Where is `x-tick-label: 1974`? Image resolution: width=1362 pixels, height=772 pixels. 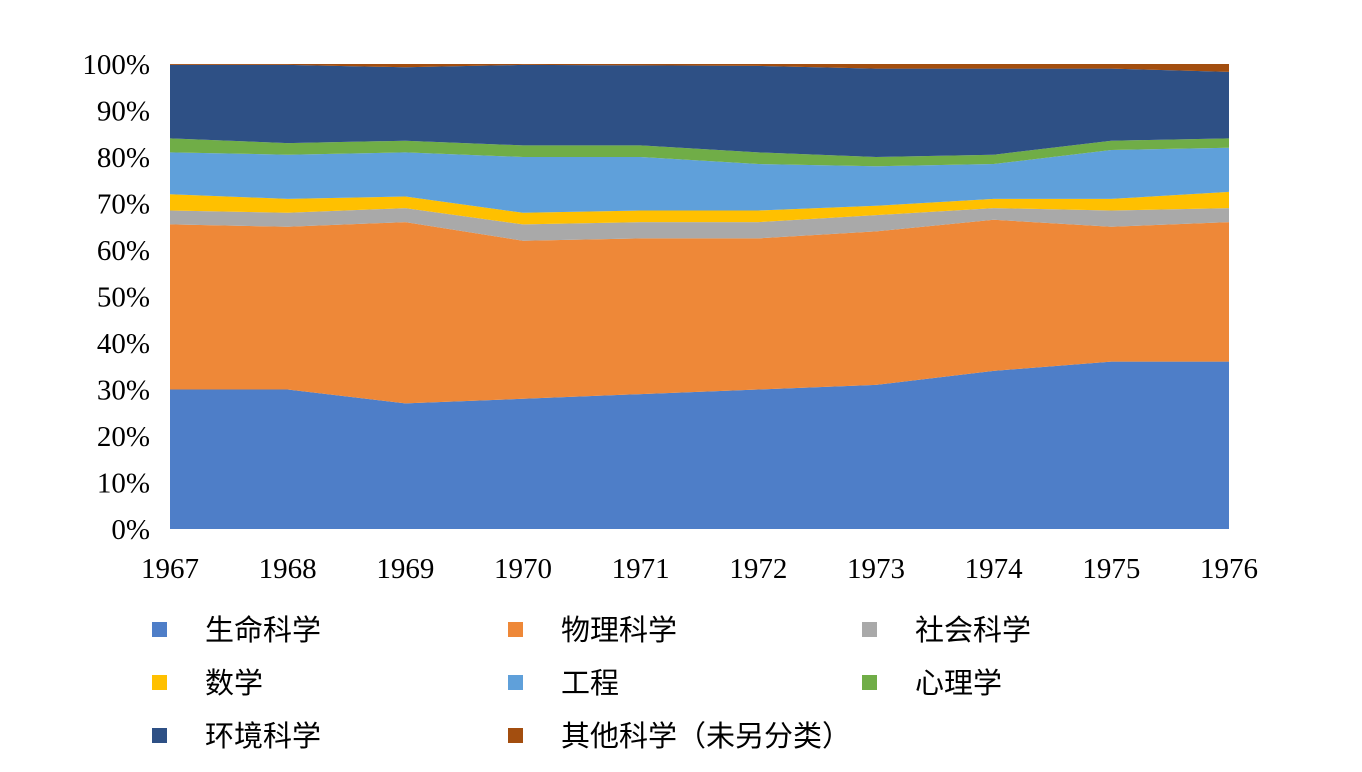
x-tick-label: 1974 is located at coordinates (994, 569).